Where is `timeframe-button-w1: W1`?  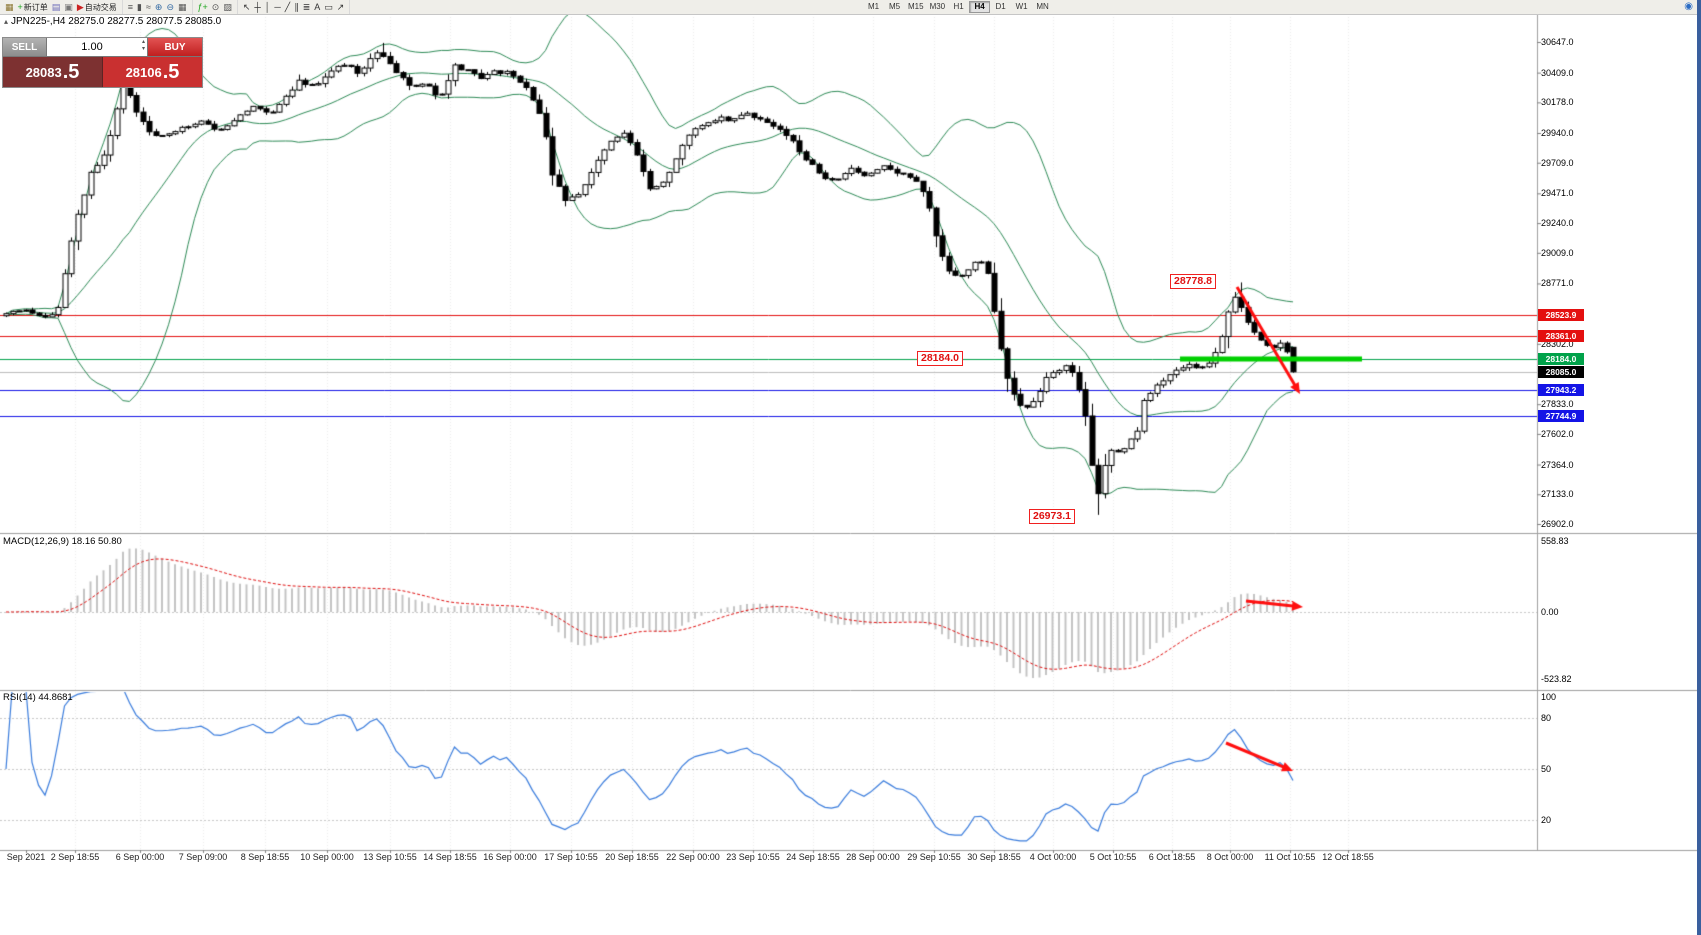
timeframe-button-w1: W1 is located at coordinates (1021, 7).